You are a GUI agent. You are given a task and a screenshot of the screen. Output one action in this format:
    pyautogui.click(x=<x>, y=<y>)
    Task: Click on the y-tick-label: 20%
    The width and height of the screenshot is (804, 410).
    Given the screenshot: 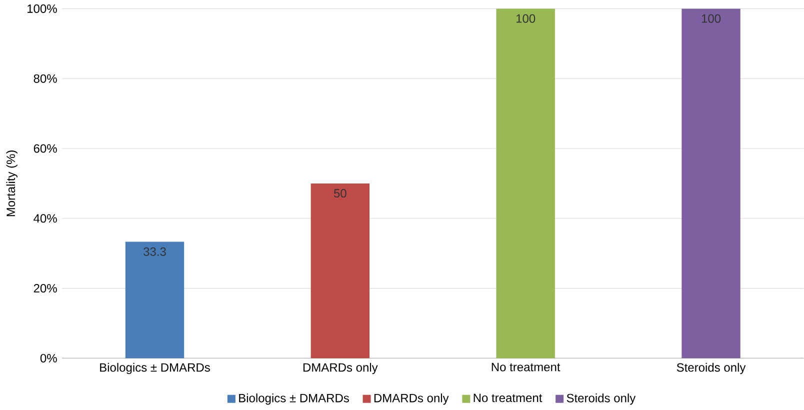 What is the action you would take?
    pyautogui.click(x=45, y=288)
    